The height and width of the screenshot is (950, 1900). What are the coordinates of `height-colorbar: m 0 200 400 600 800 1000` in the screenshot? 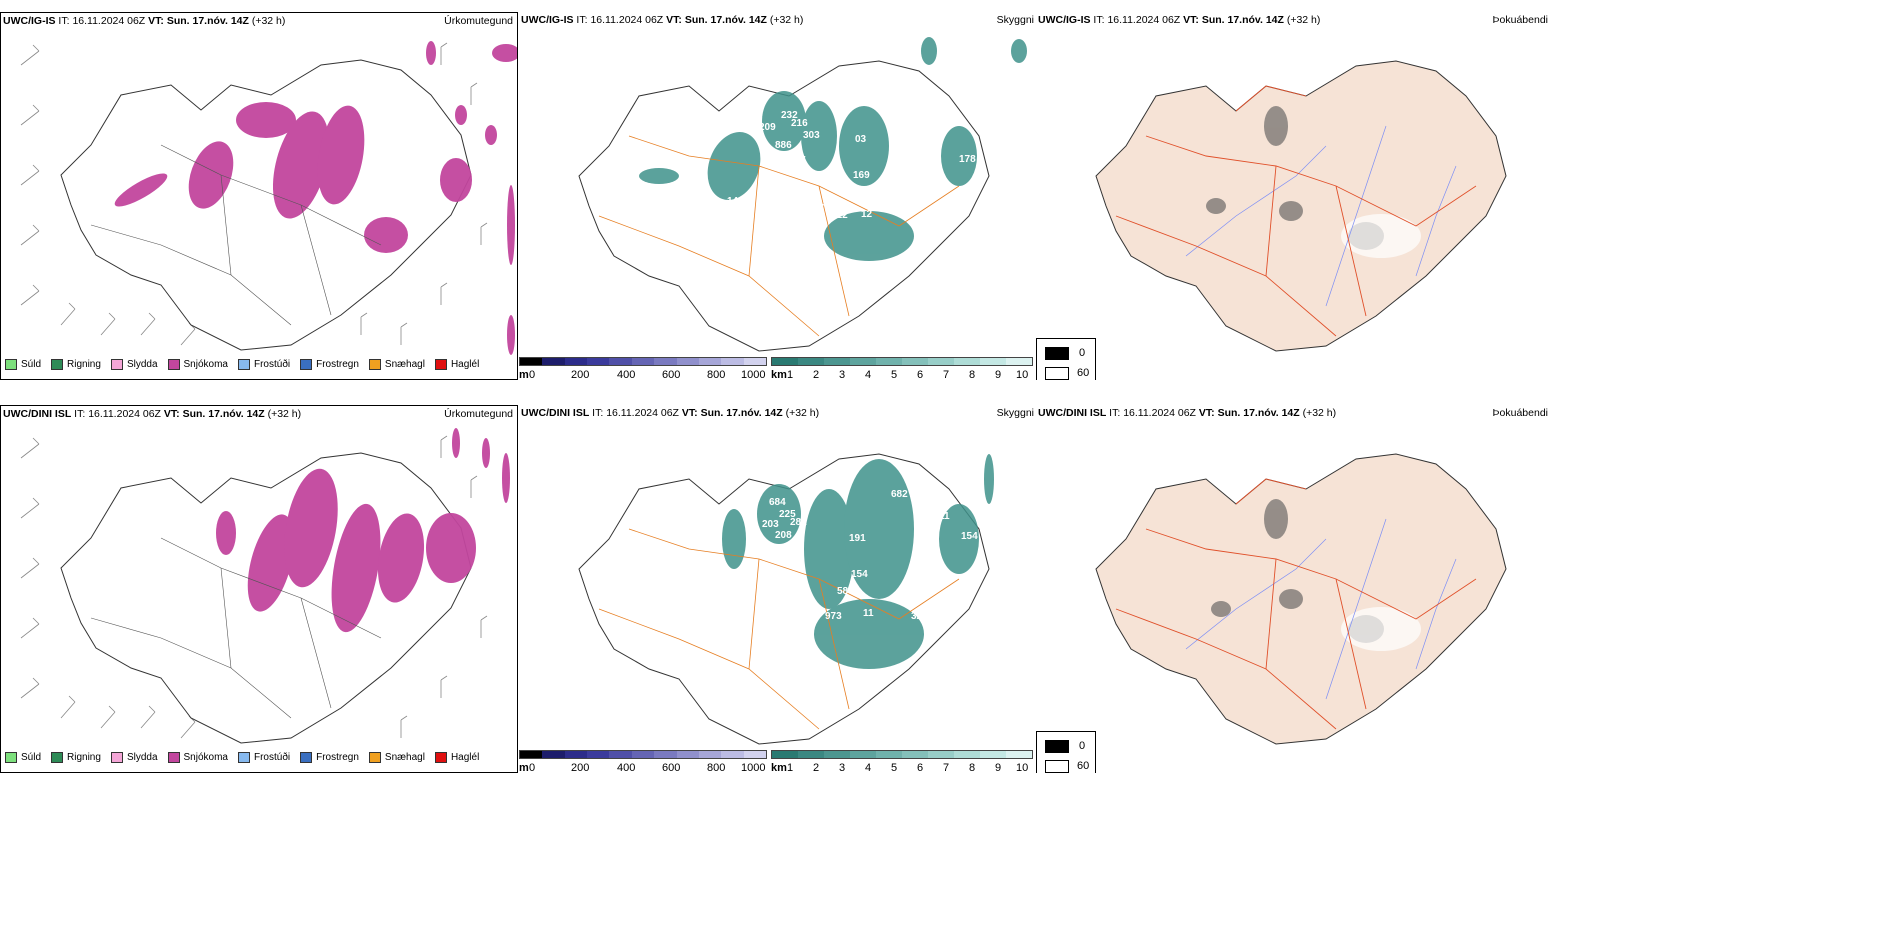 It's located at (643, 368).